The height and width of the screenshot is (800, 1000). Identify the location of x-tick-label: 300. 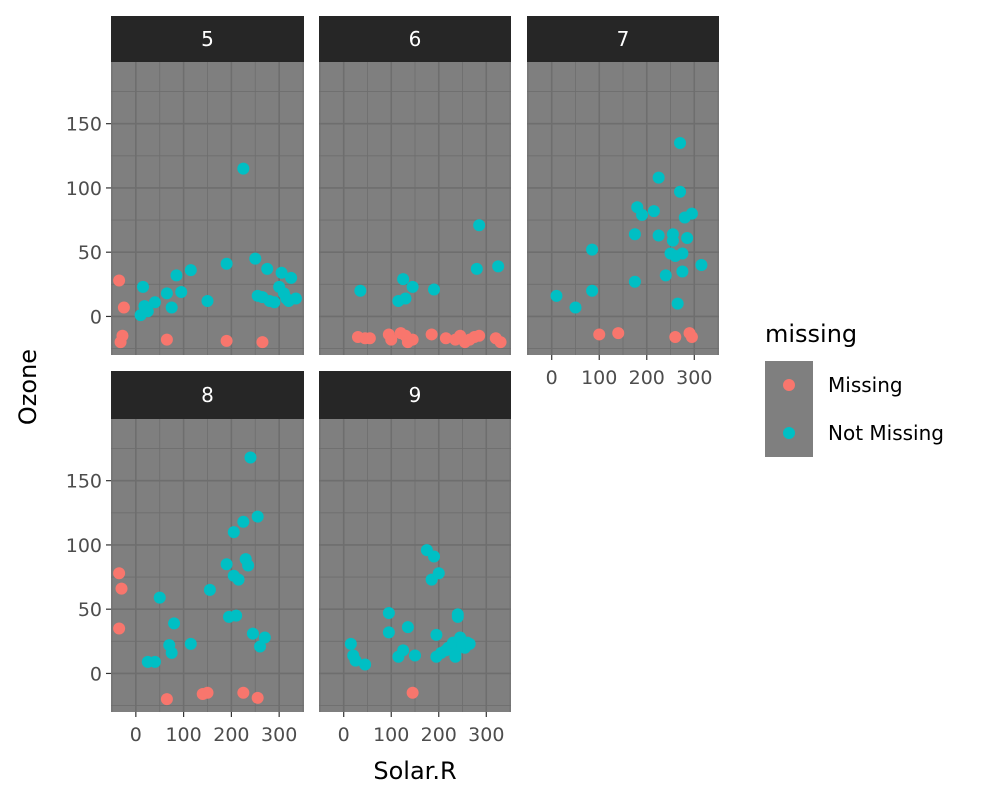
(486, 735).